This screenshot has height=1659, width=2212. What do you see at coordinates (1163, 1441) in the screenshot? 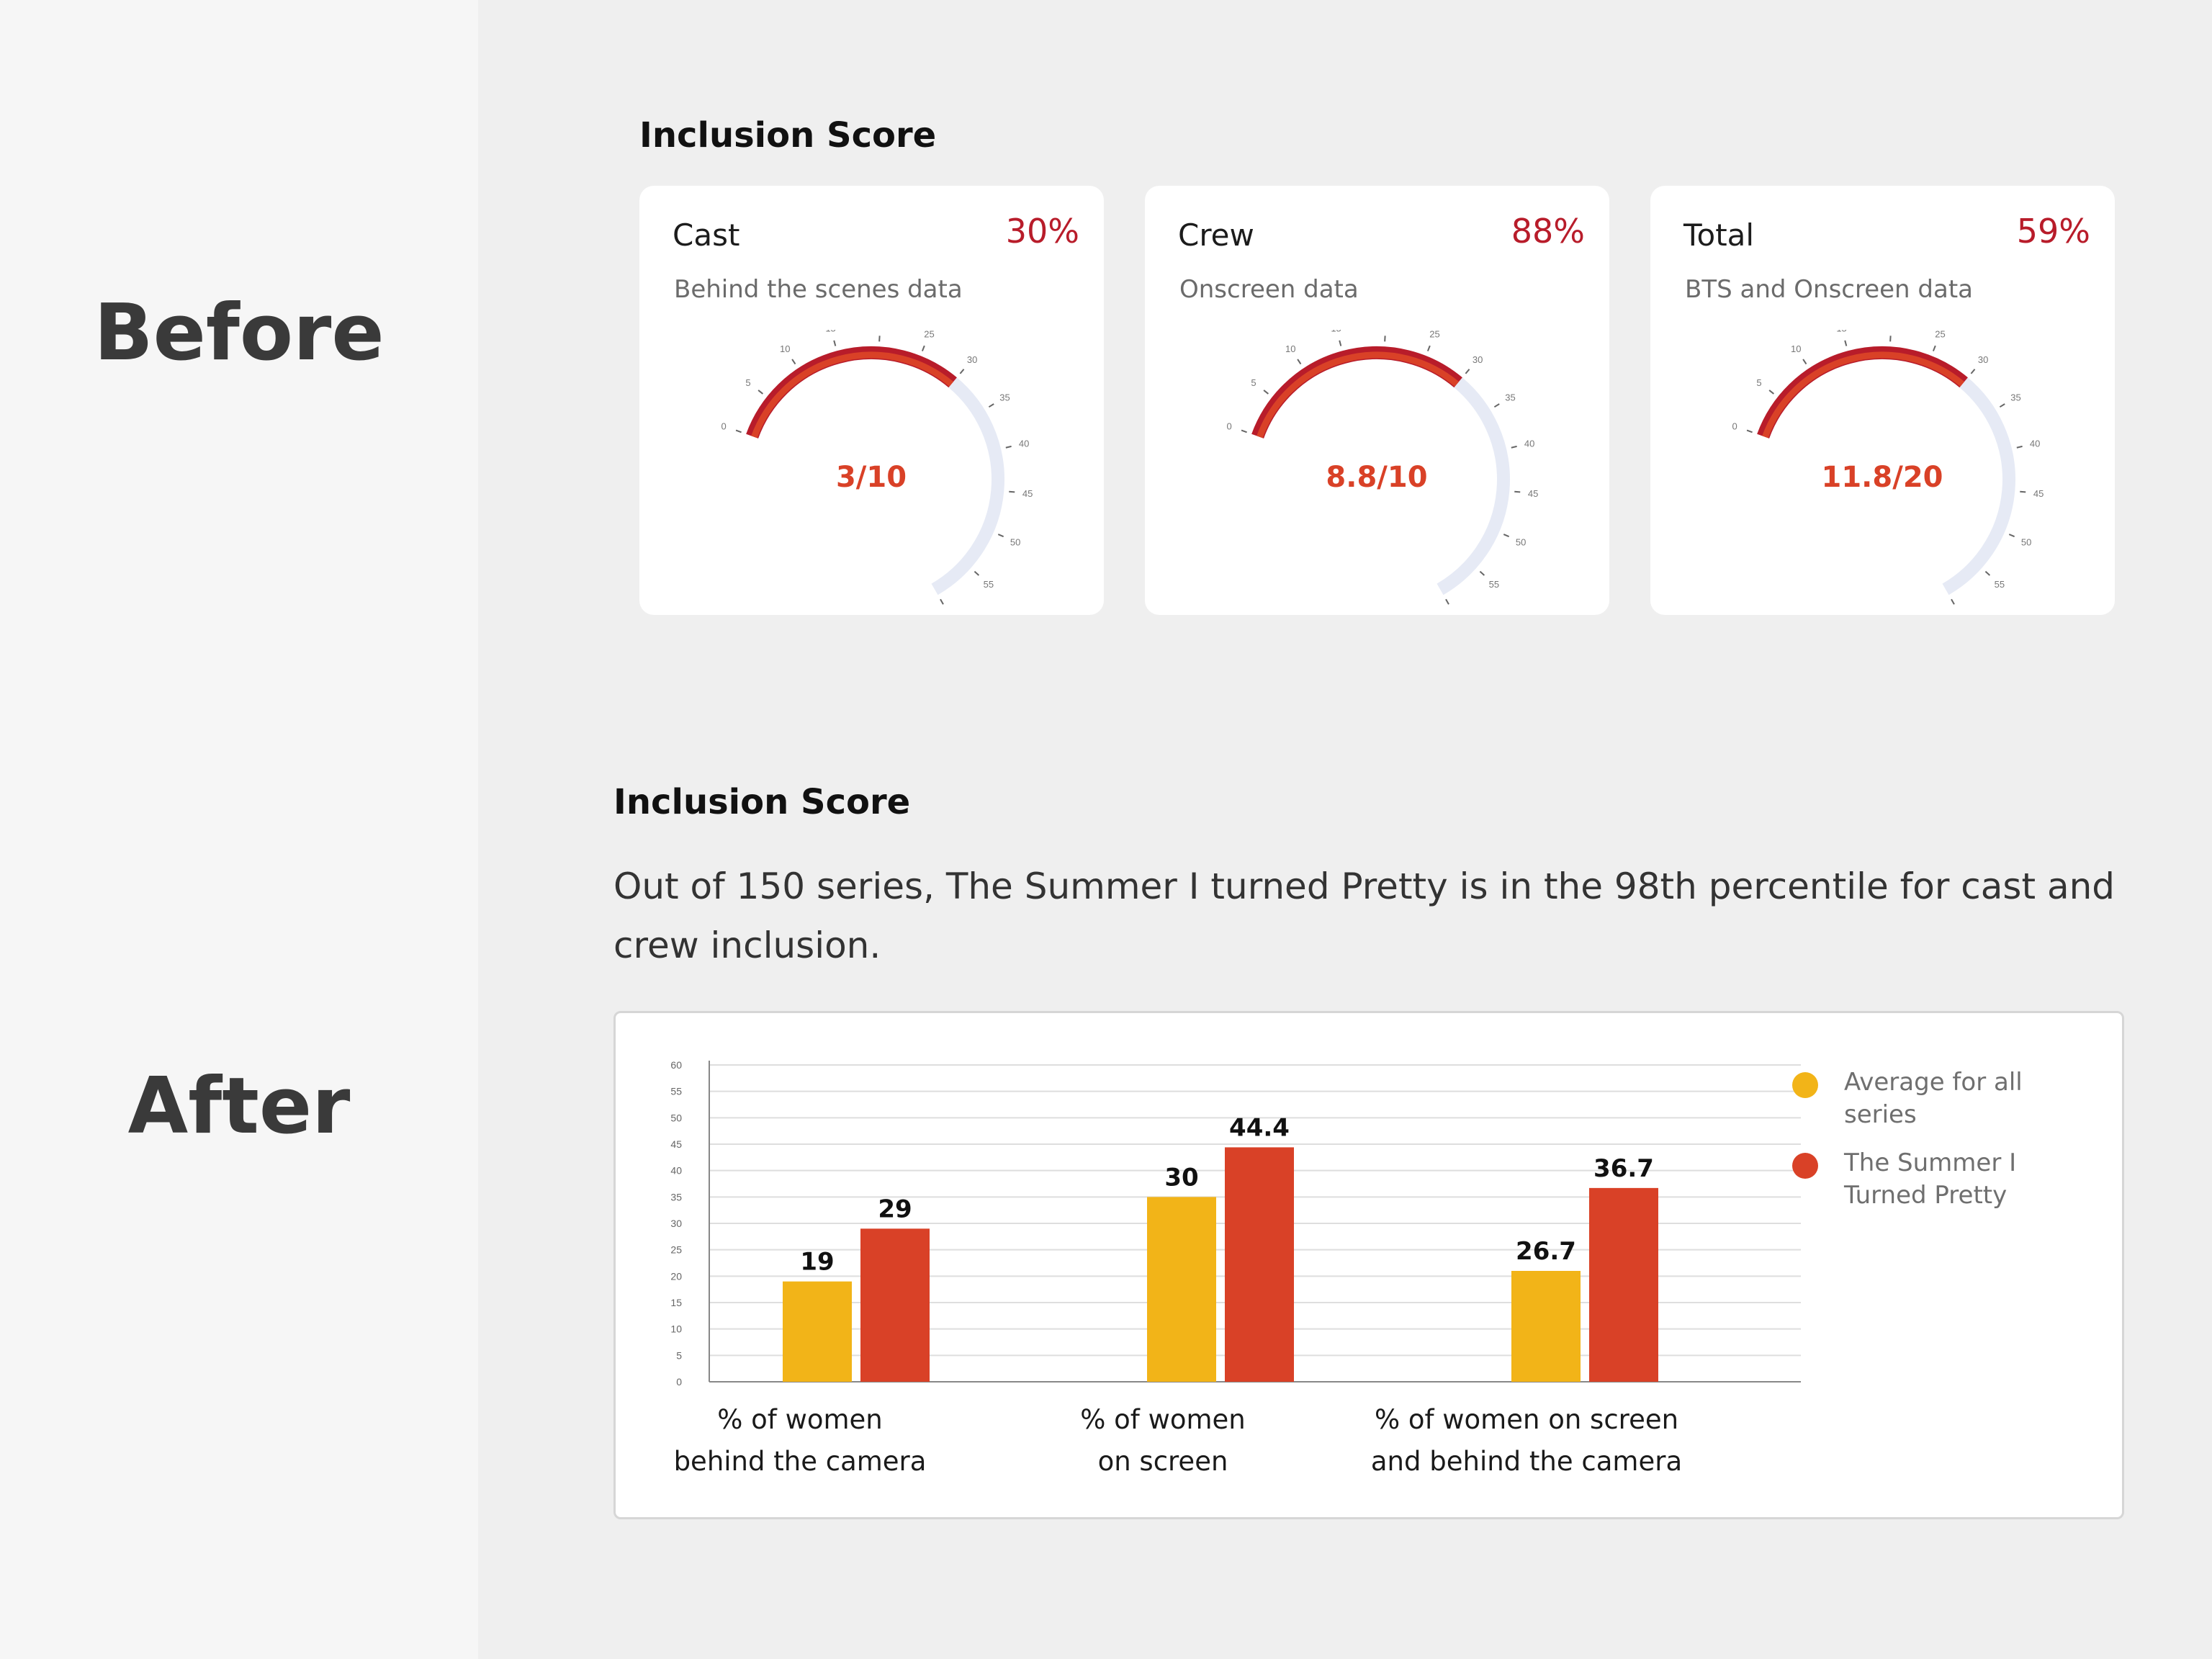
I see `category-label: % of women on screen` at bounding box center [1163, 1441].